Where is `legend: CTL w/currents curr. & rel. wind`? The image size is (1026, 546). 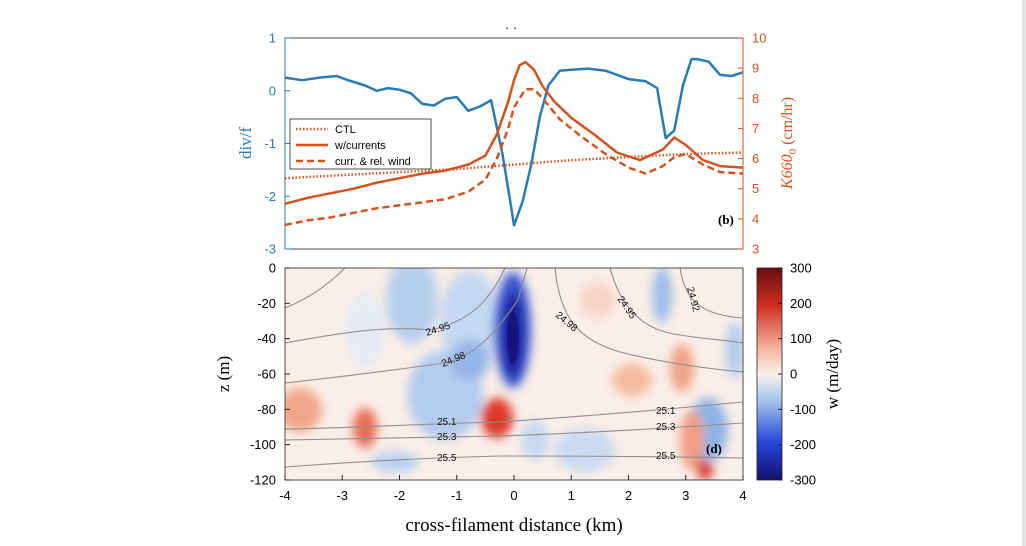 legend: CTL w/currents curr. & rel. wind is located at coordinates (360, 144).